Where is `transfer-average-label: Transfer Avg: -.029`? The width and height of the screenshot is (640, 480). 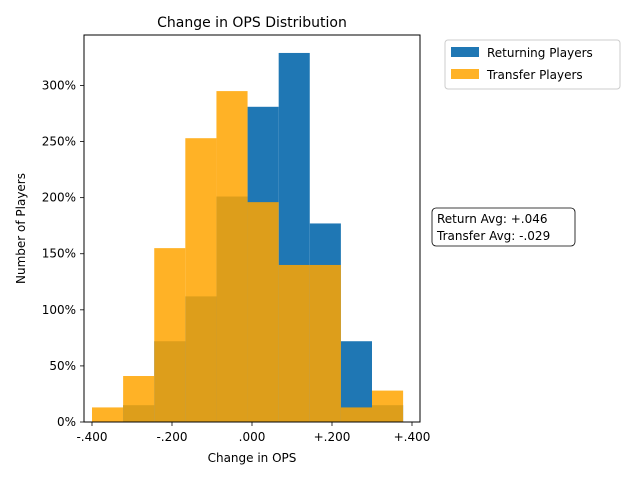
transfer-average-label: Transfer Avg: -.029 is located at coordinates (493, 236).